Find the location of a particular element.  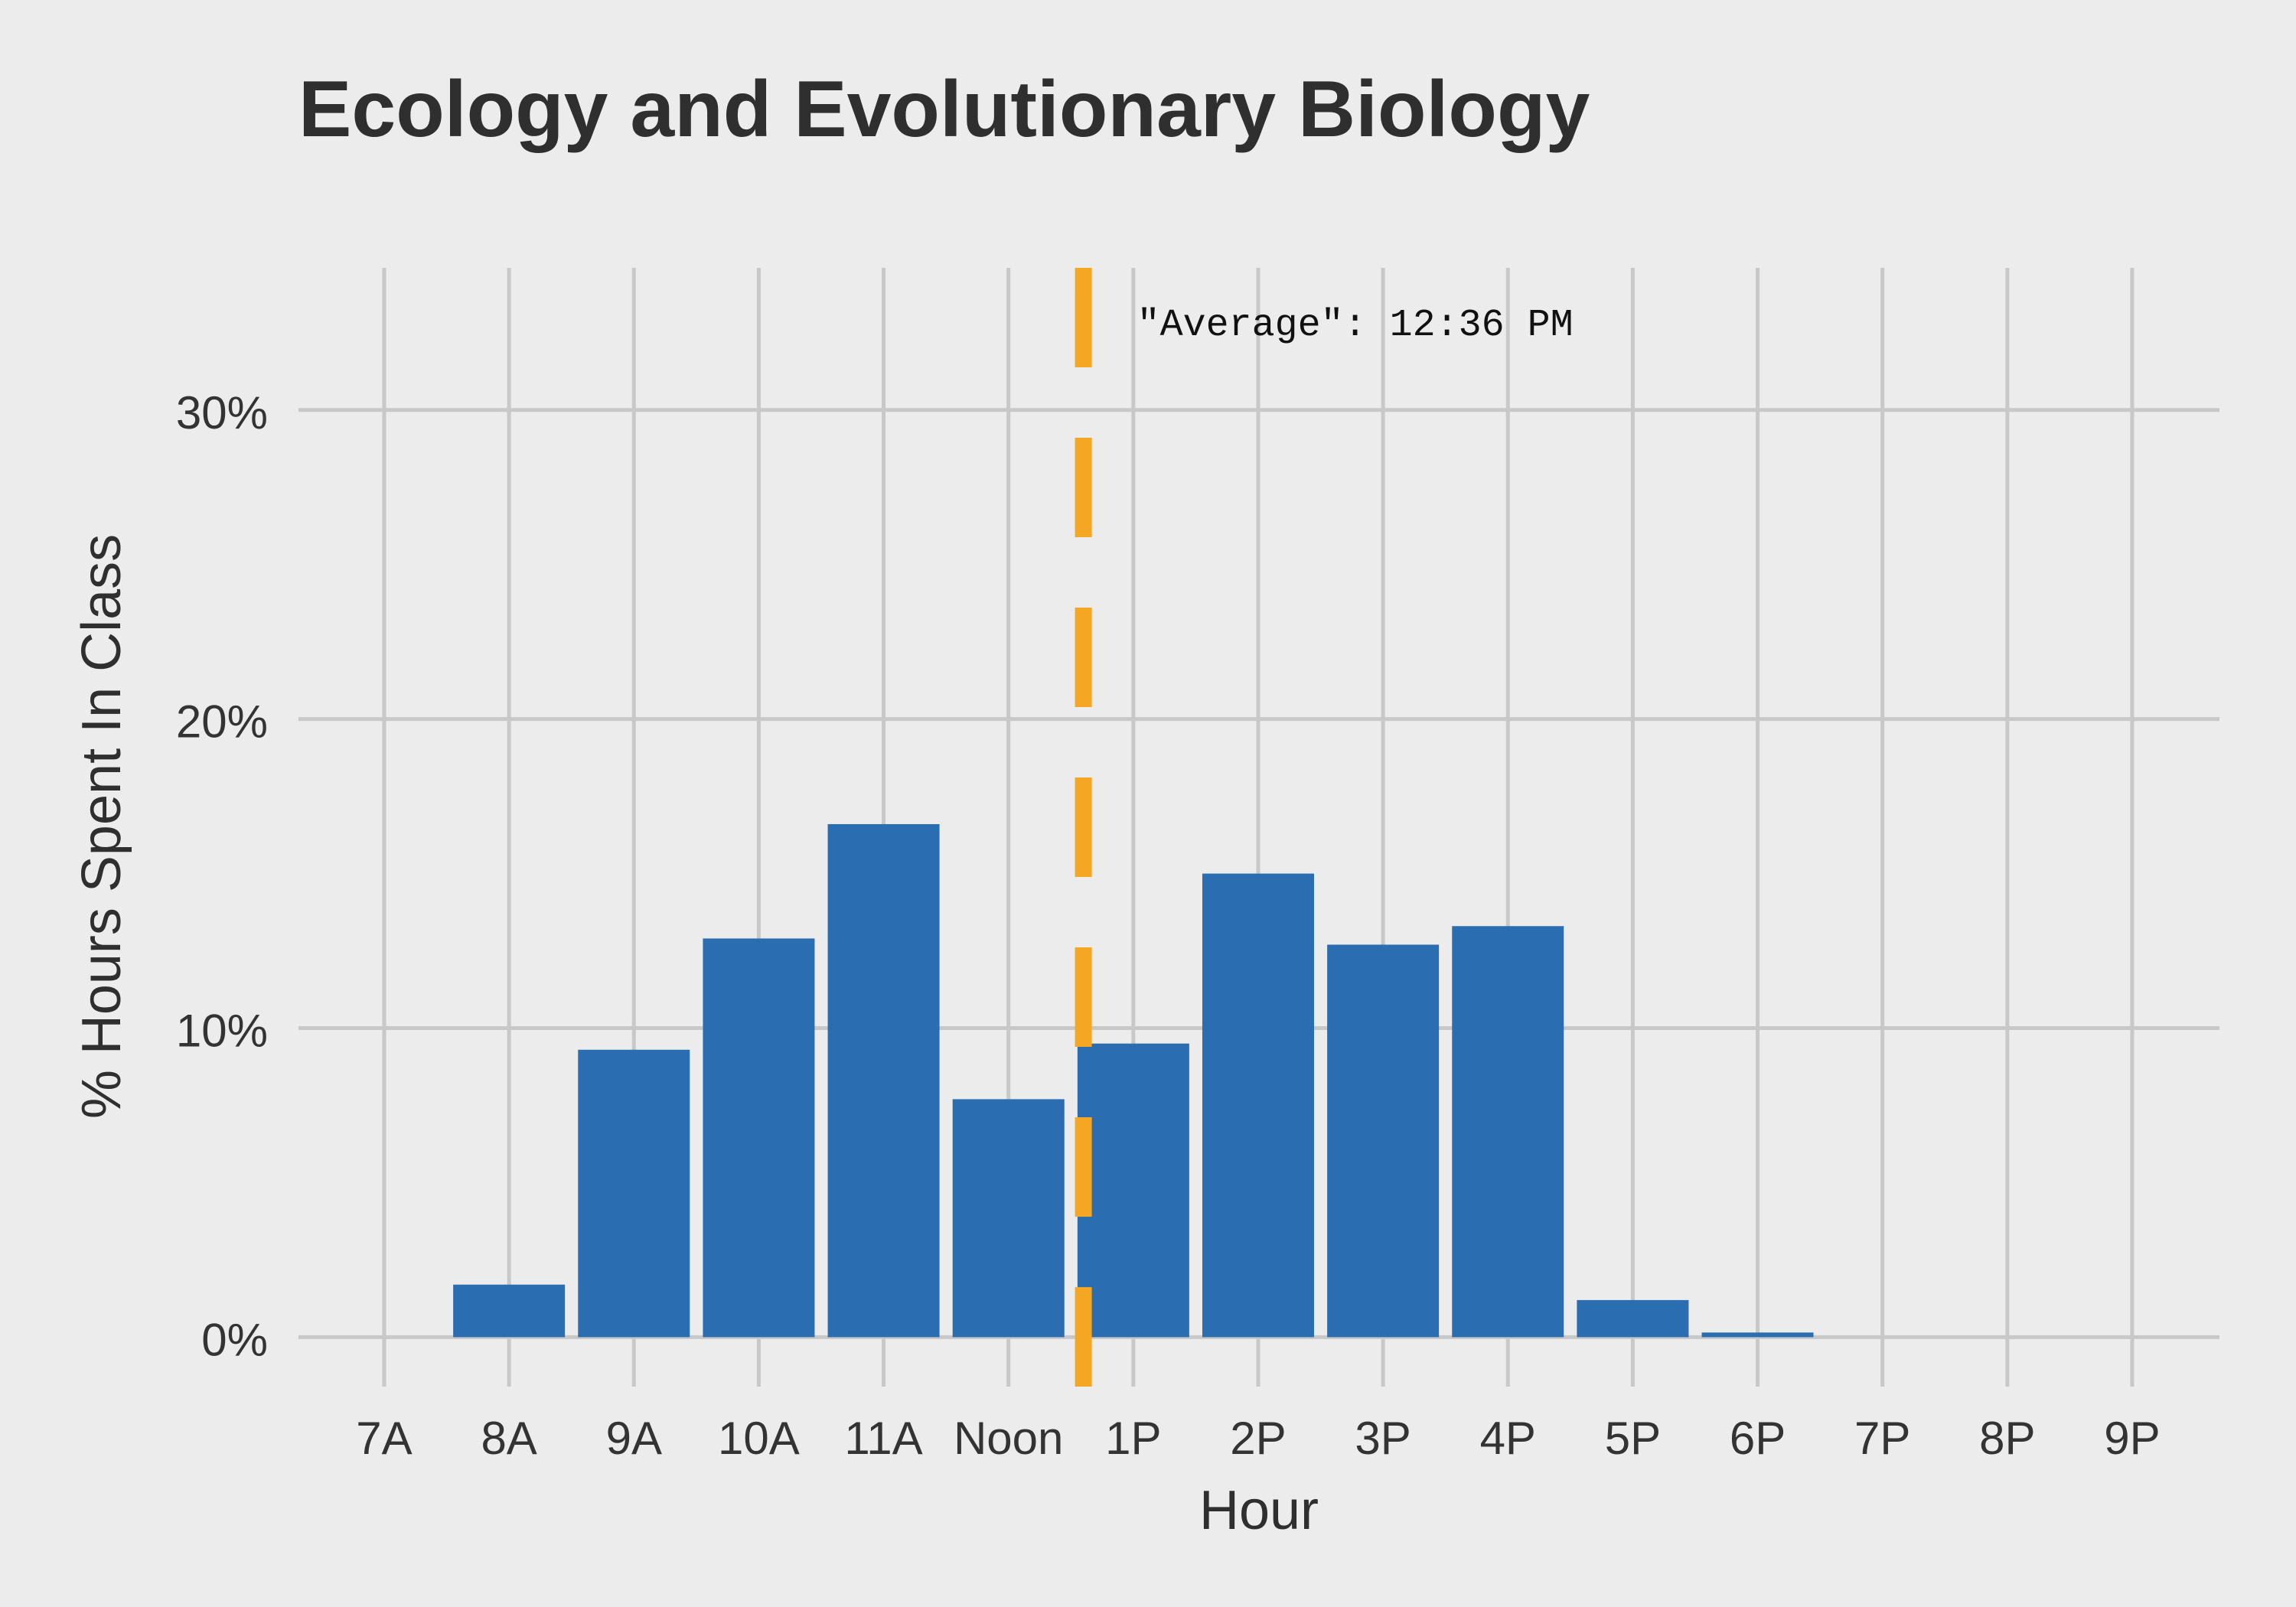

x-tick-label: 11A is located at coordinates (883, 1438).